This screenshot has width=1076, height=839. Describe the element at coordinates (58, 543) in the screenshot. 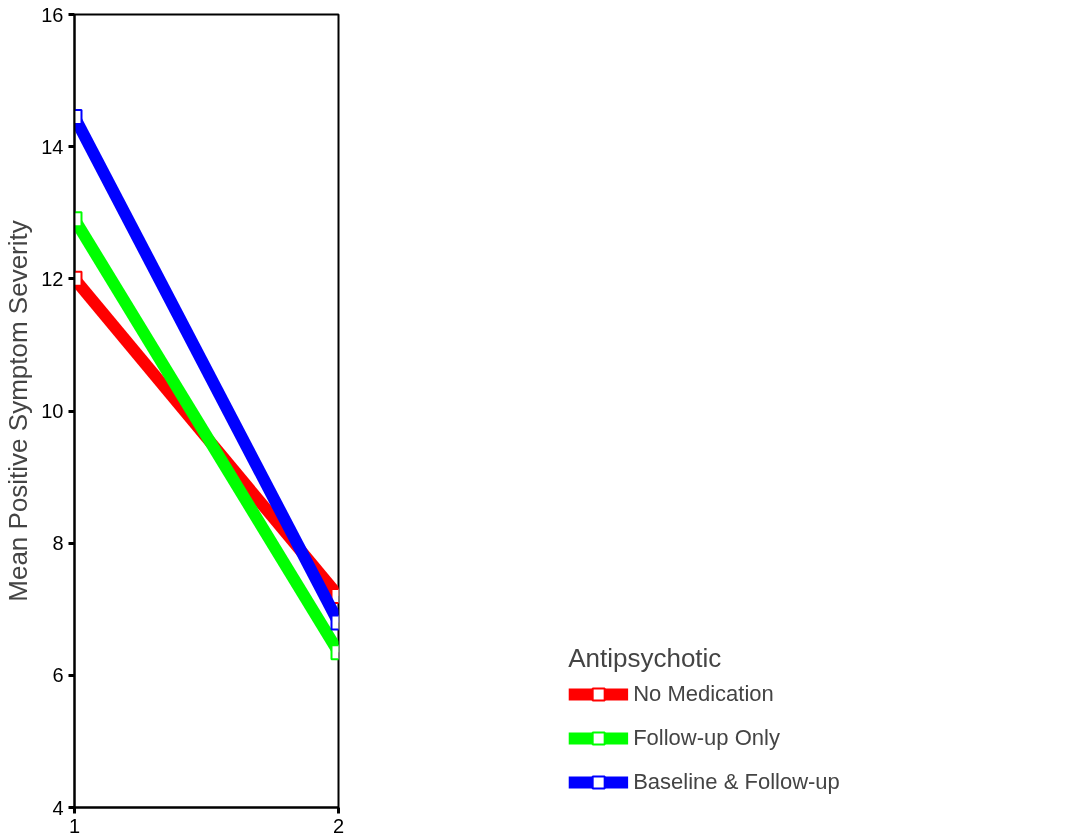

I see `y-tick-label: 8` at that location.